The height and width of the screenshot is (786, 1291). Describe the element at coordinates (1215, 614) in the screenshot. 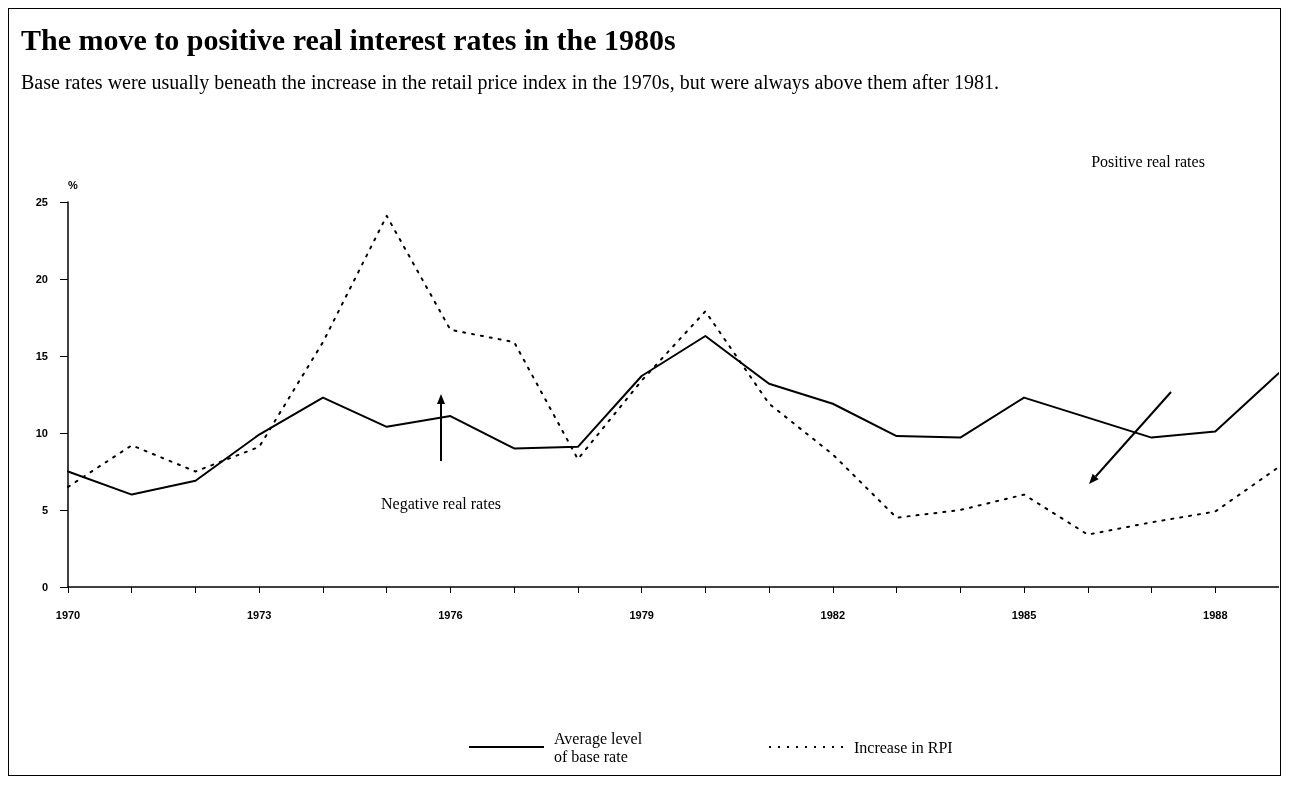

I see `x-tick-label: 1988` at that location.